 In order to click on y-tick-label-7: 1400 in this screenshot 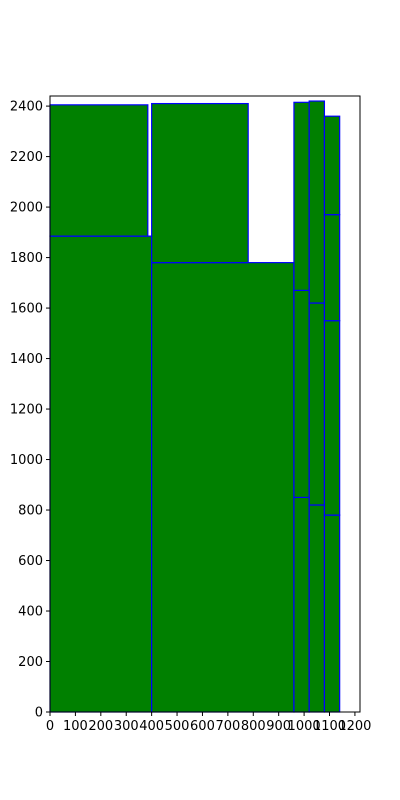, I will do `click(26, 359)`.